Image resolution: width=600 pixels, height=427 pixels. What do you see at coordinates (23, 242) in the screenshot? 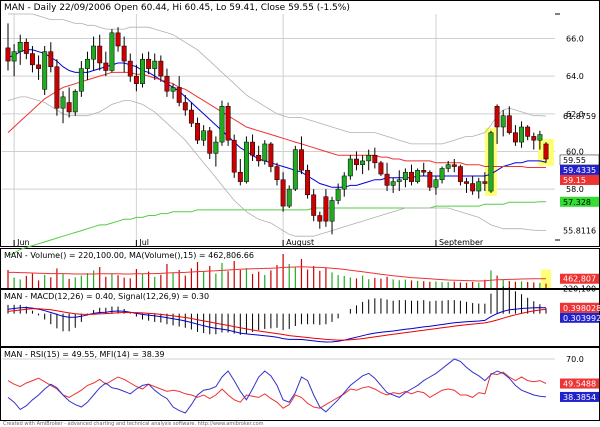
I see `x-axis-label: Jun` at bounding box center [23, 242].